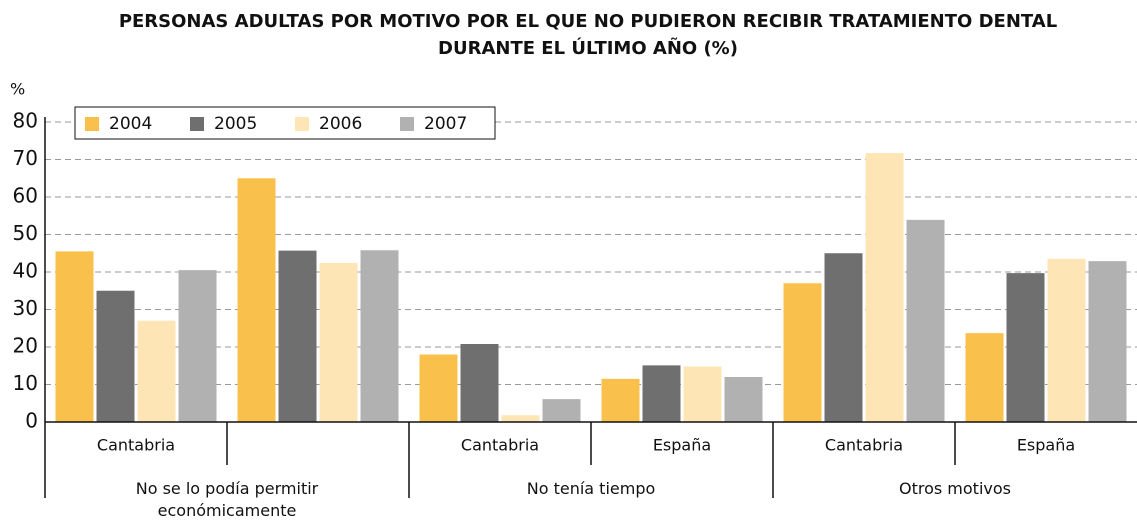 Image resolution: width=1137 pixels, height=520 pixels. I want to click on legend: 2004 2005 2006 2007, so click(285, 123).